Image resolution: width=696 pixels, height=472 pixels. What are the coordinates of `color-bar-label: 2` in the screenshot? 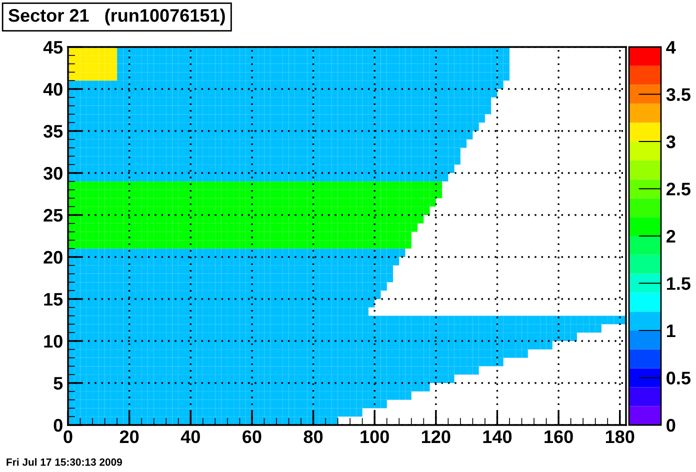 It's located at (671, 236).